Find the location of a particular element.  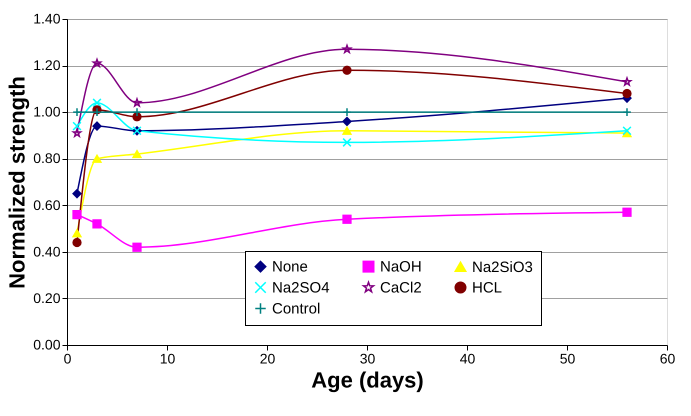

y-tick-label: 0.40 is located at coordinates (47, 251).